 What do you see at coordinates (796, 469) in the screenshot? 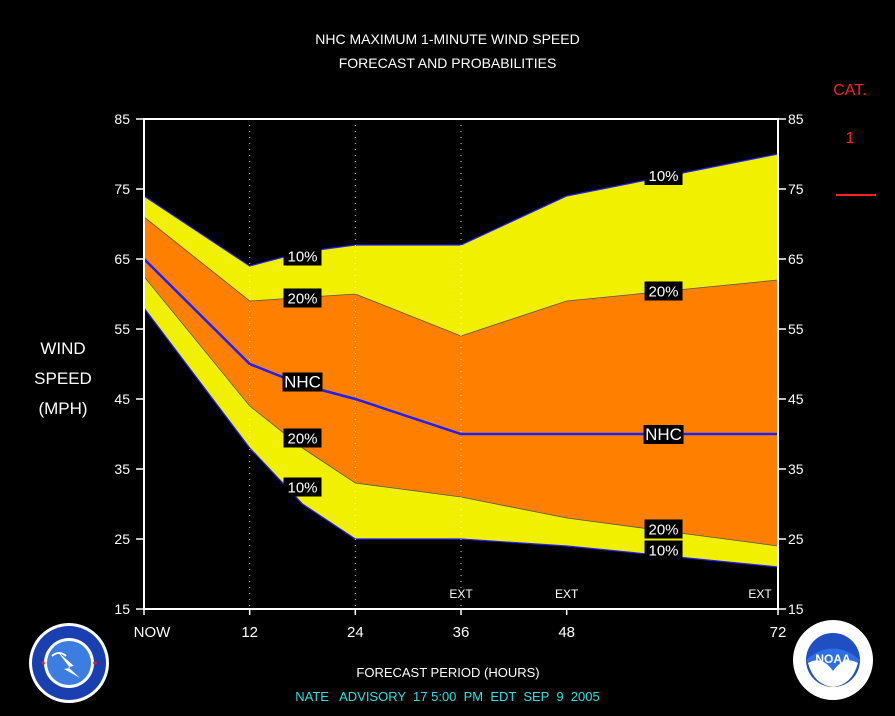
I see `y-tick-label-right-35: 35` at bounding box center [796, 469].